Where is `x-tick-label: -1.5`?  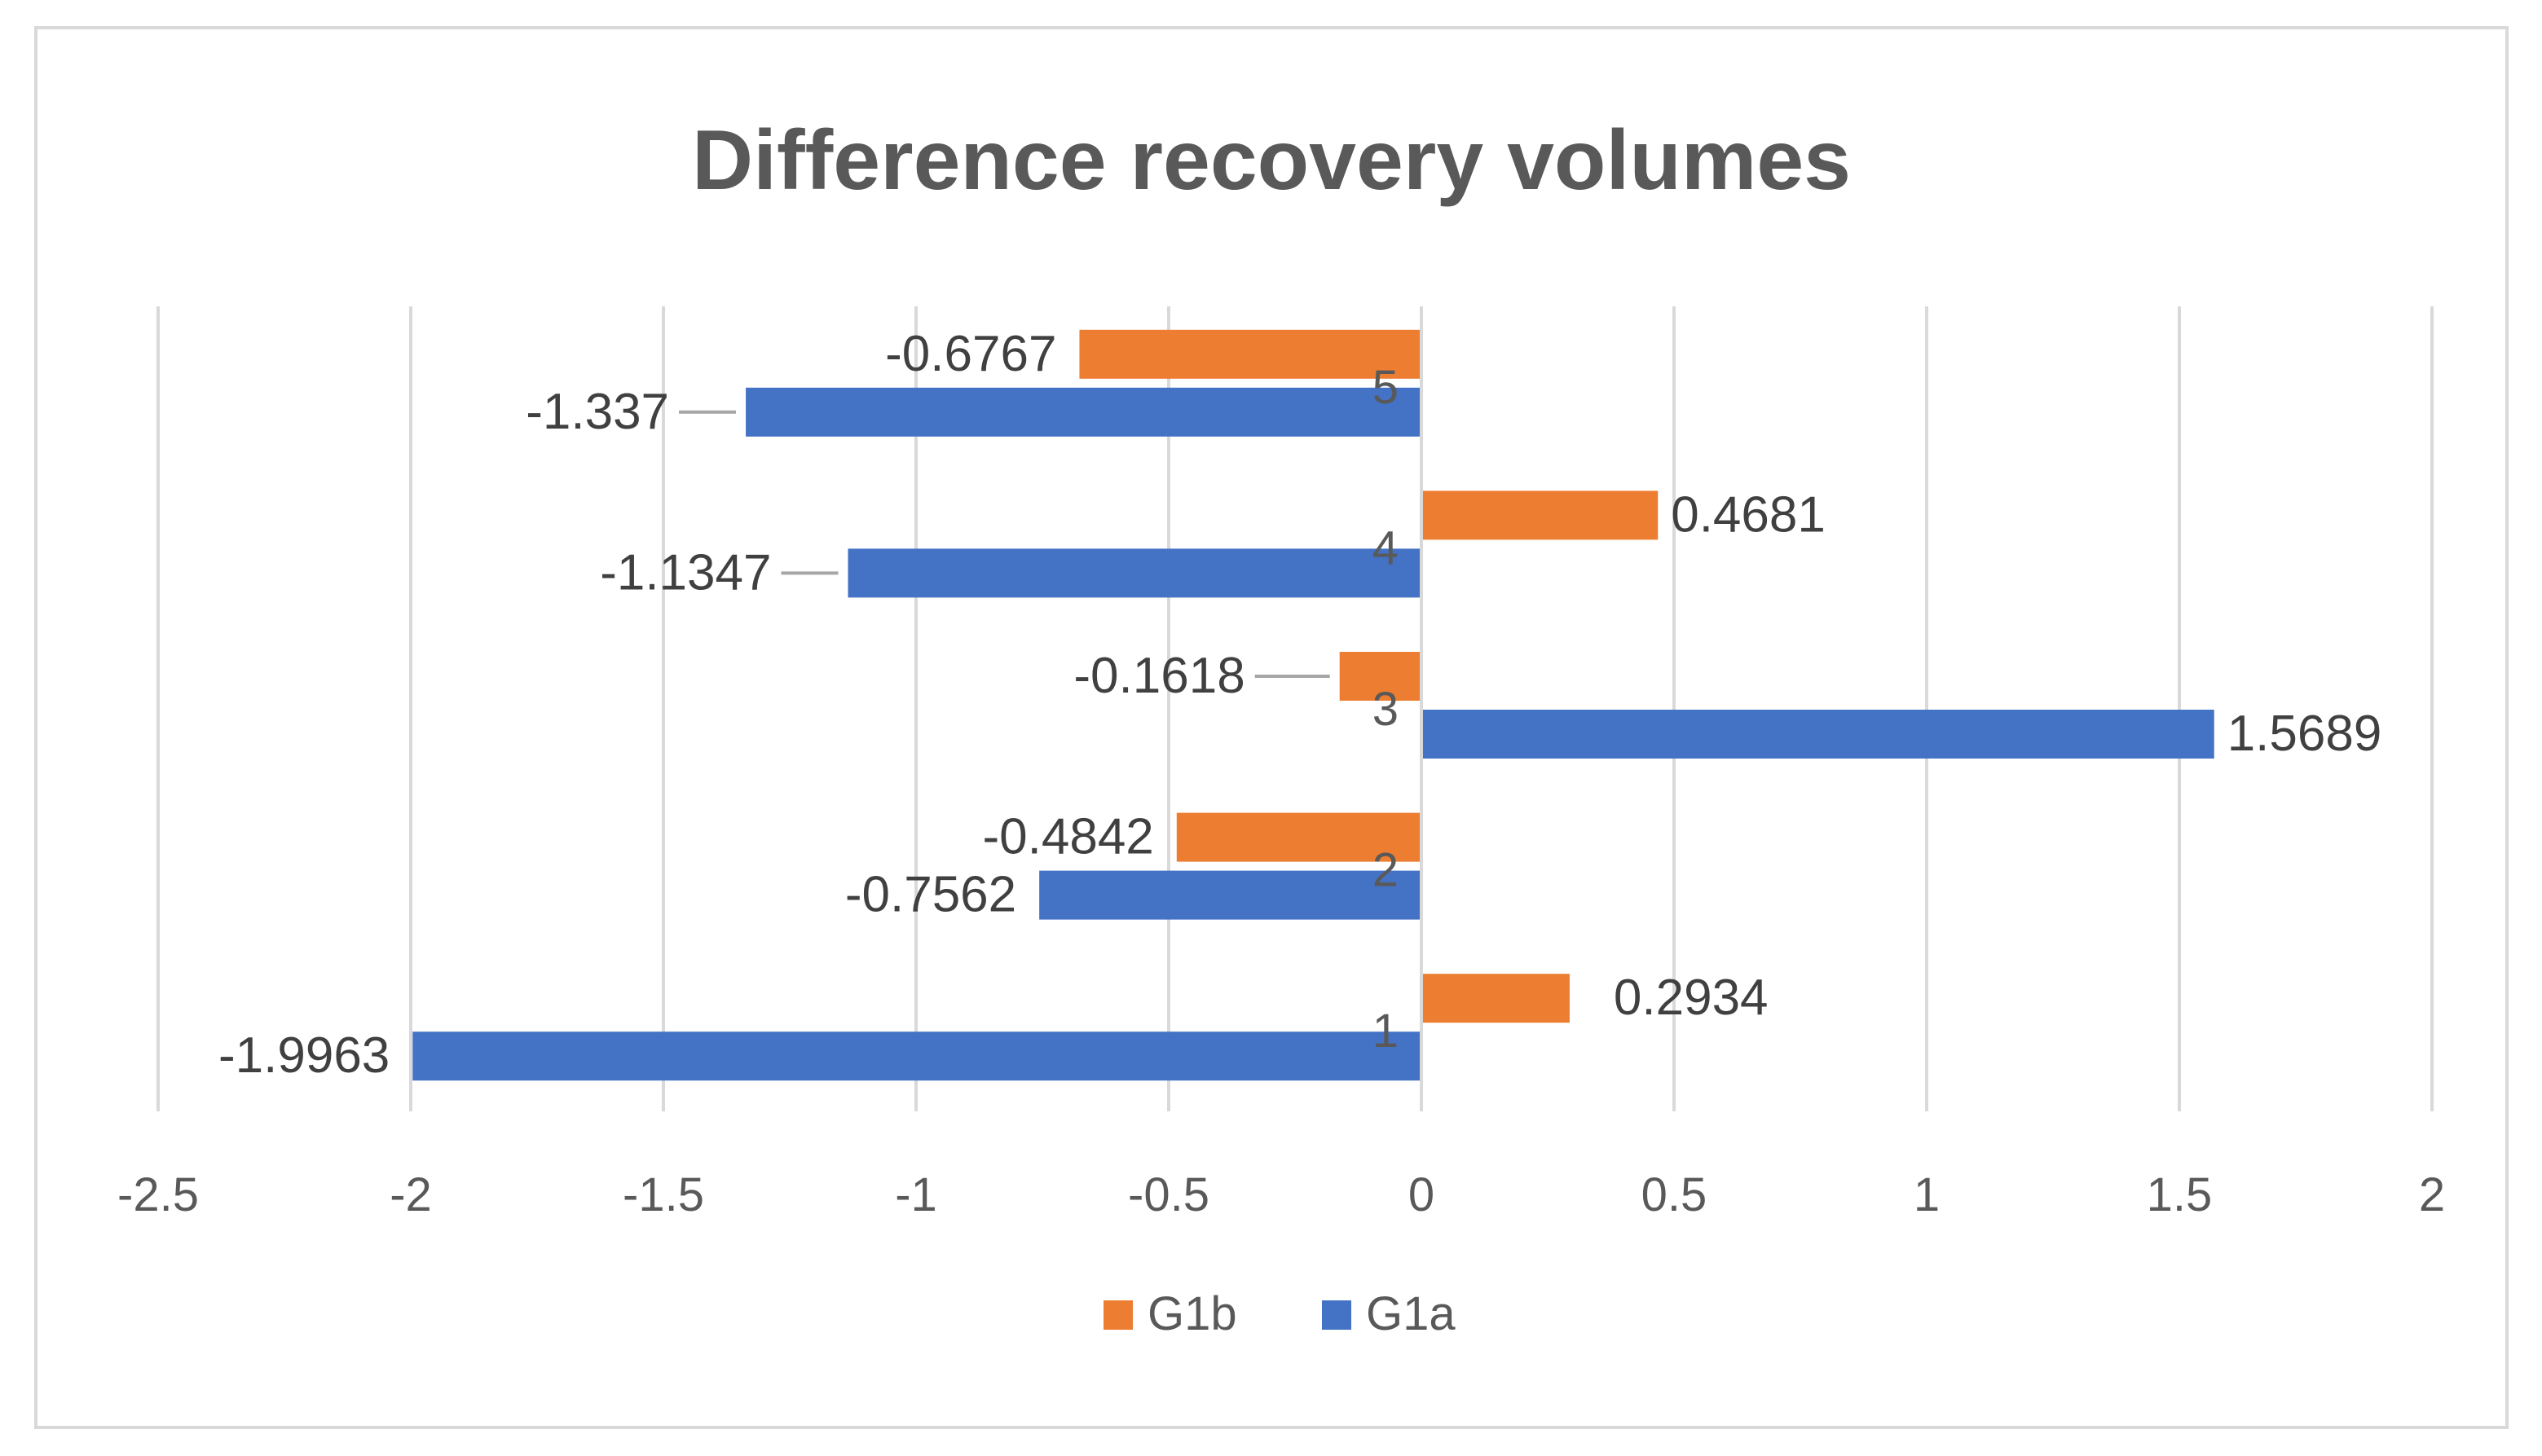 x-tick-label: -1.5 is located at coordinates (663, 1194).